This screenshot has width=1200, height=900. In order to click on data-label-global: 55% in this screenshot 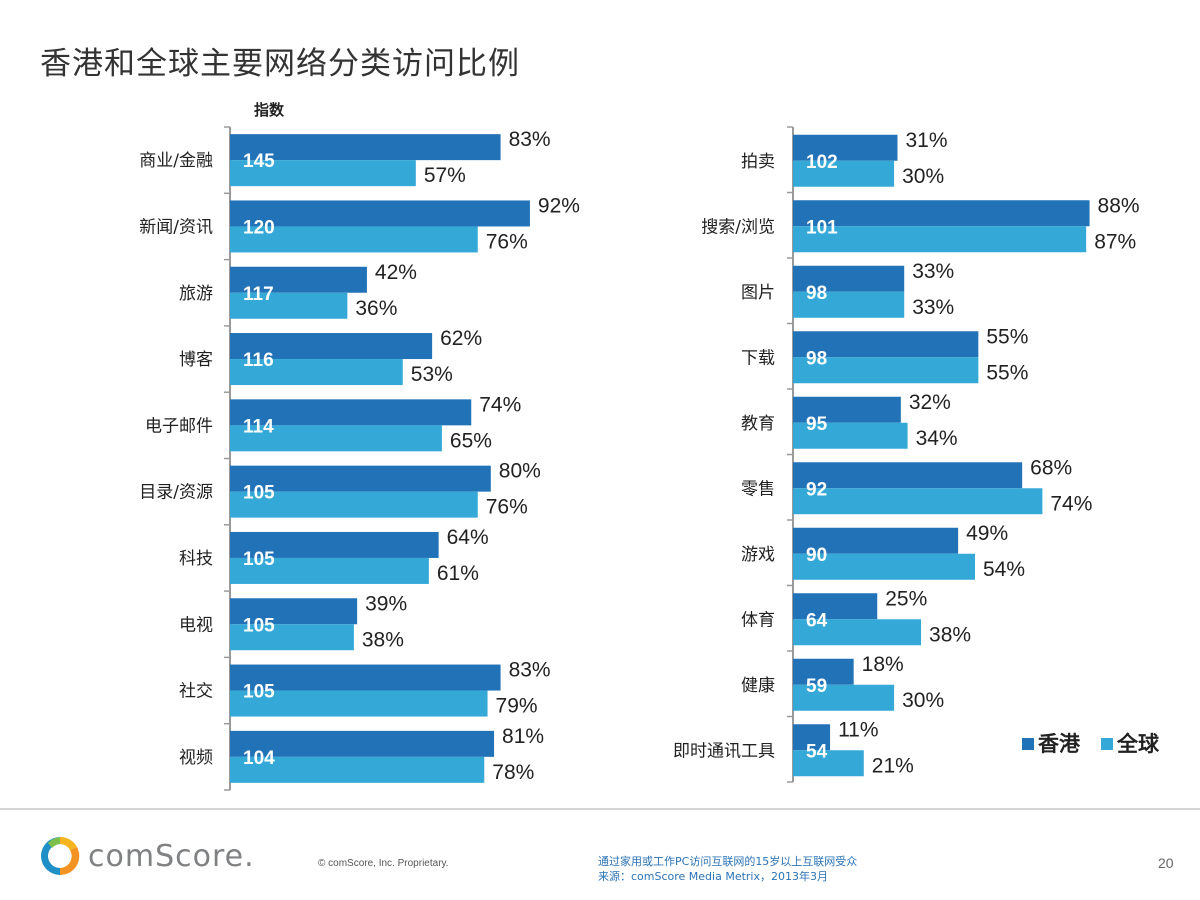, I will do `click(1007, 372)`.